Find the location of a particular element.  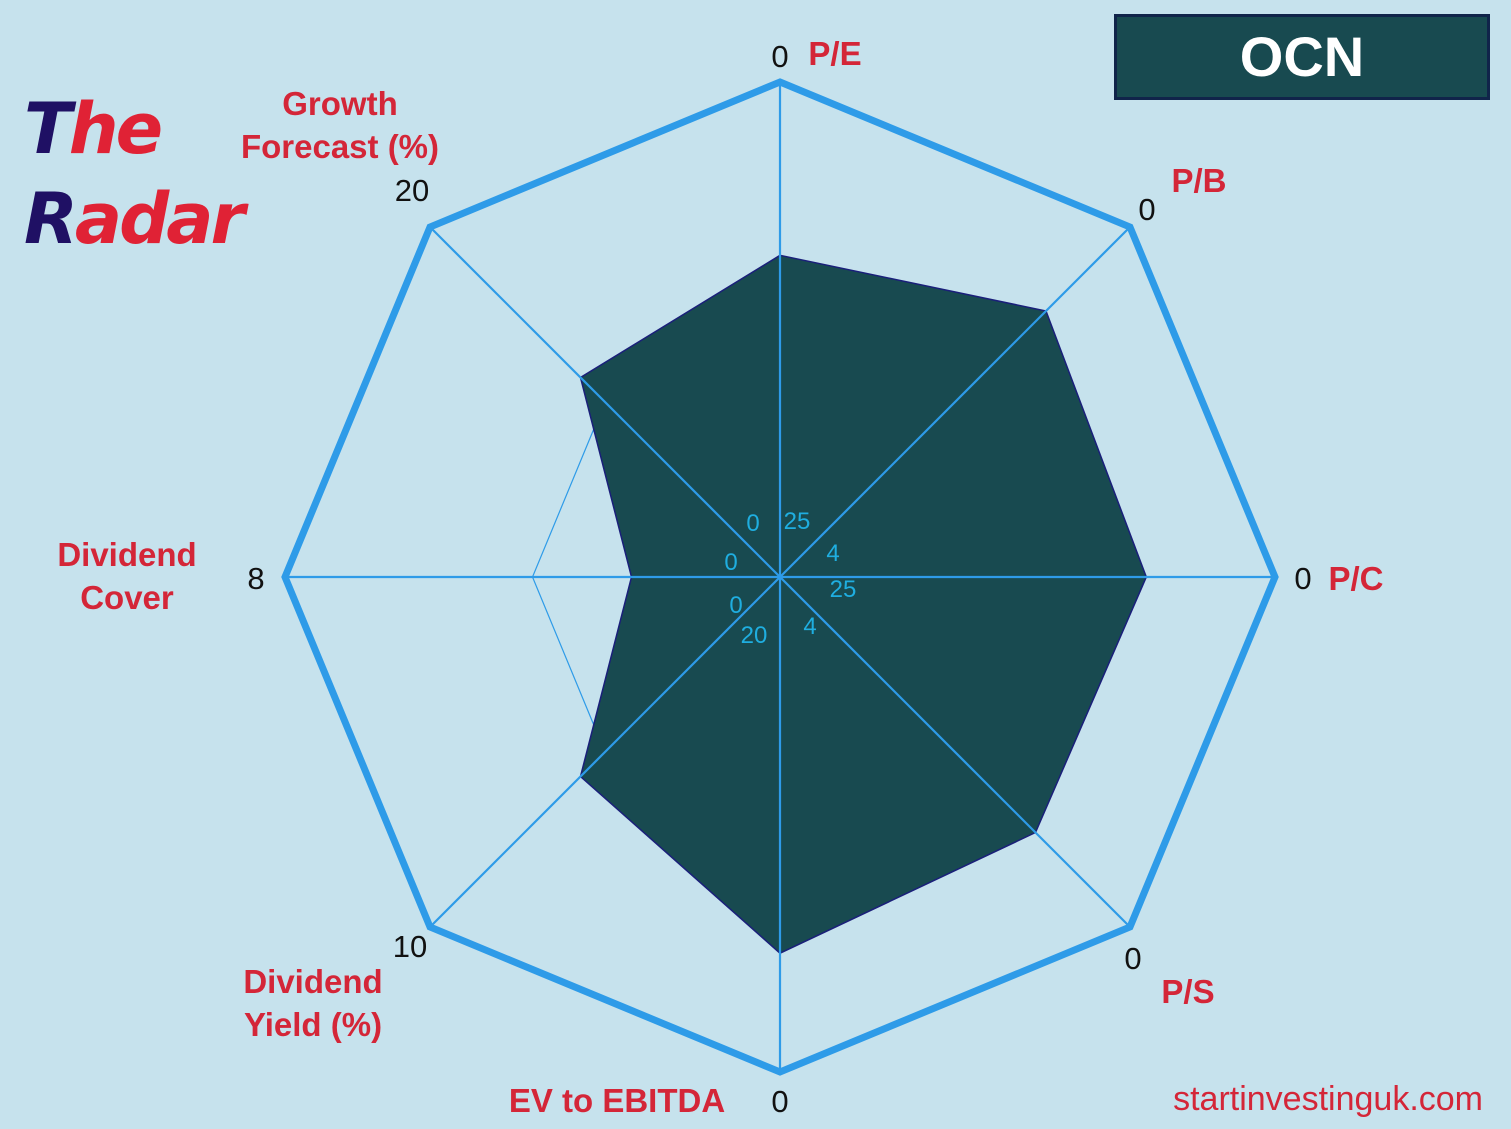

axis-name-label: EV to EBITDA is located at coordinates (617, 1100).